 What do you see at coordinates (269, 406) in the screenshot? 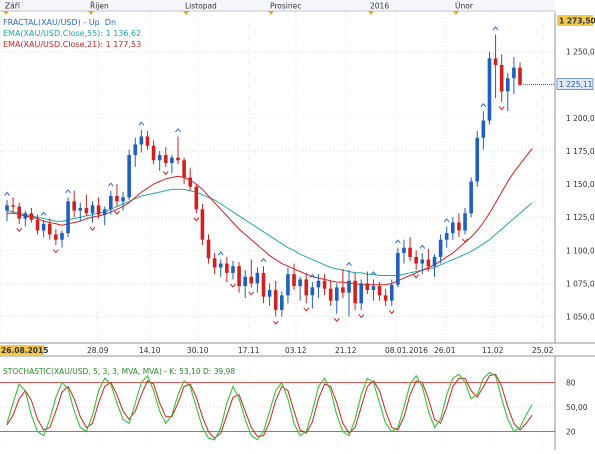
I see `stoch-k-line` at bounding box center [269, 406].